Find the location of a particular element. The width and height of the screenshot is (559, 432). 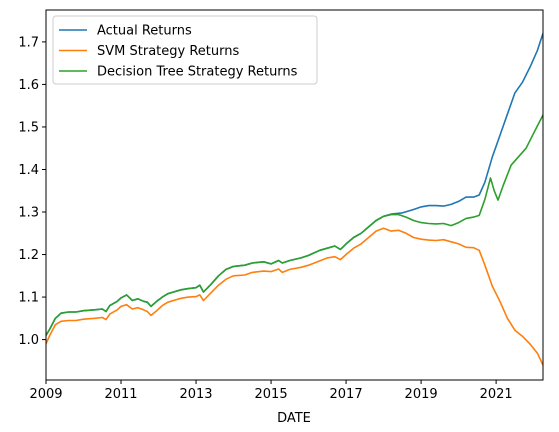

y-tick-label: 1.4 is located at coordinates (28, 170).